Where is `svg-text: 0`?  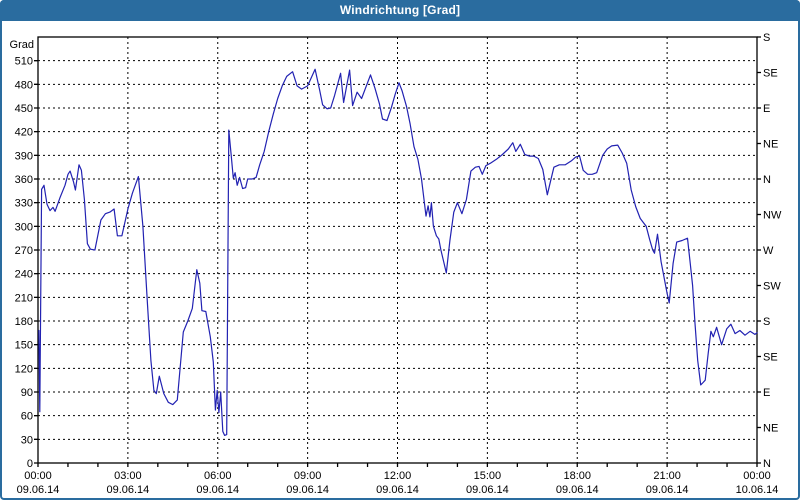
svg-text: 0 is located at coordinates (30, 464).